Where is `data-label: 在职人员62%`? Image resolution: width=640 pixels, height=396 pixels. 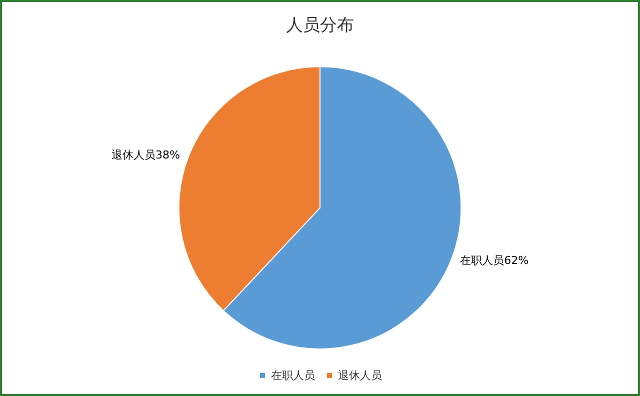 data-label: 在职人员62% is located at coordinates (494, 260).